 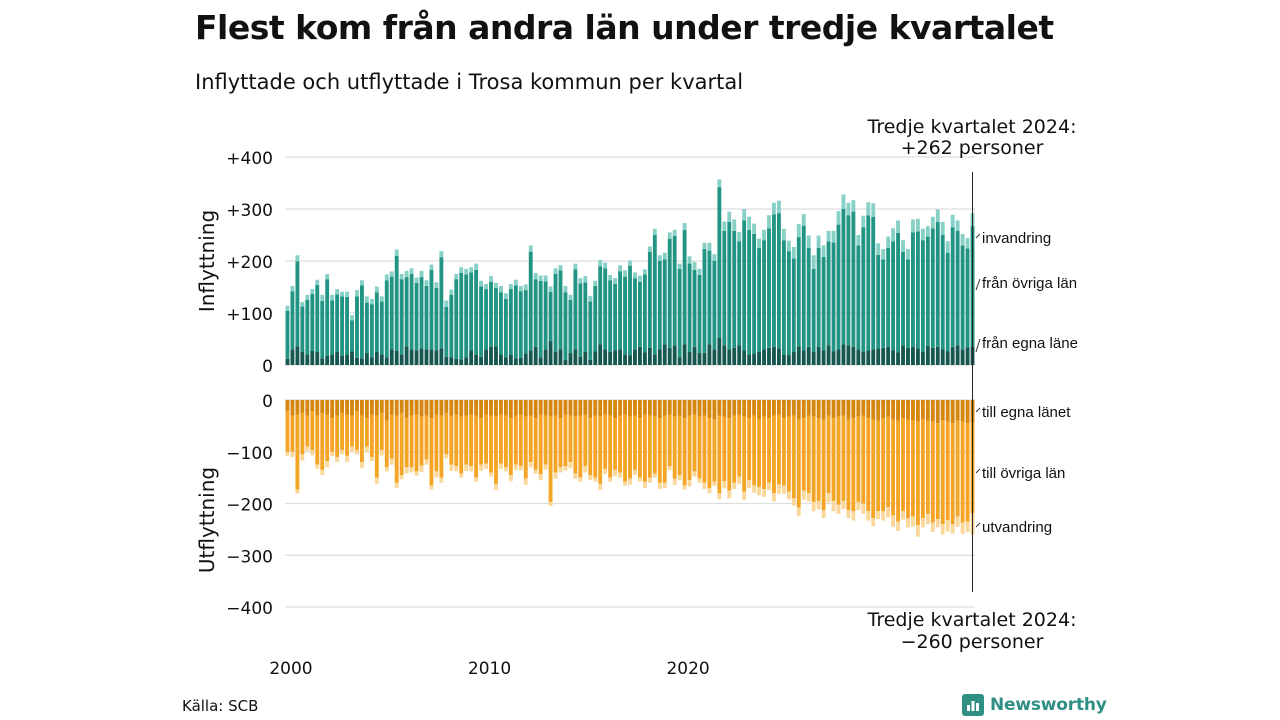 What do you see at coordinates (1017, 527) in the screenshot?
I see `series-label: utvandring` at bounding box center [1017, 527].